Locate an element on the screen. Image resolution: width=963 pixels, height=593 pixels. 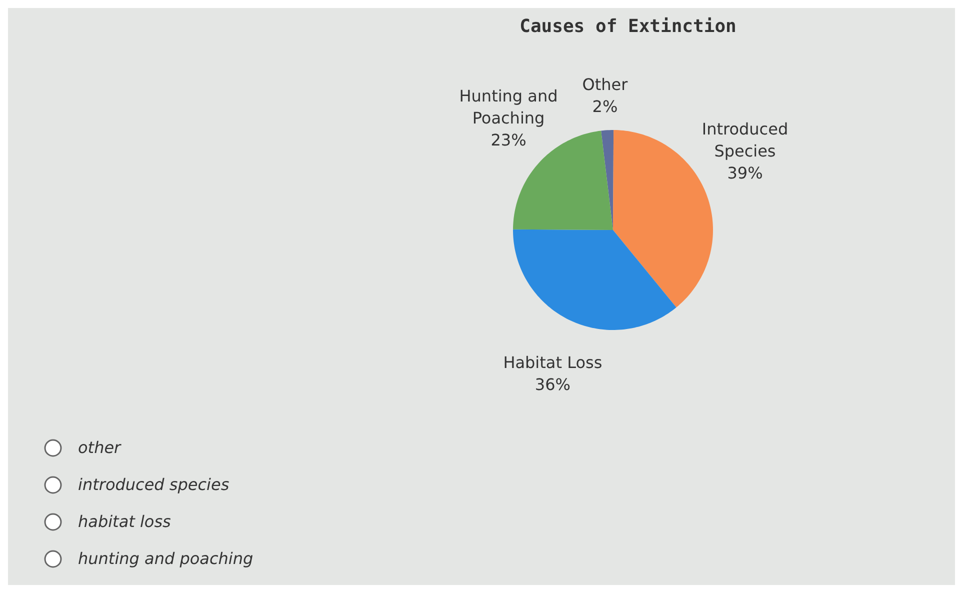
text: introduced species is located at coordinates (154, 484).